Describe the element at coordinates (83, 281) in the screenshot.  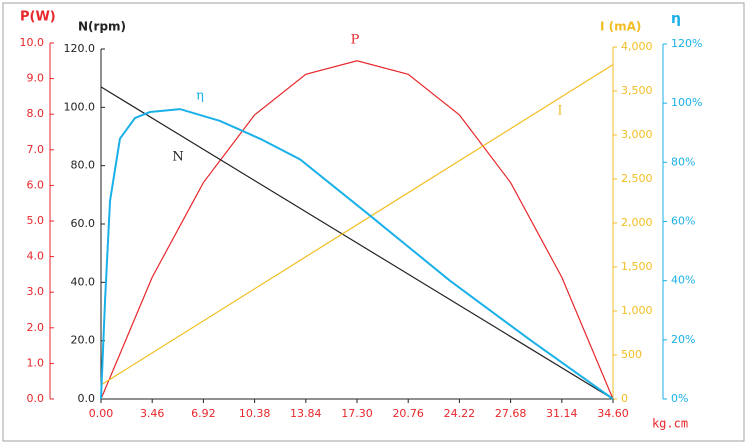
I see `y-tick-label: 40.0` at that location.